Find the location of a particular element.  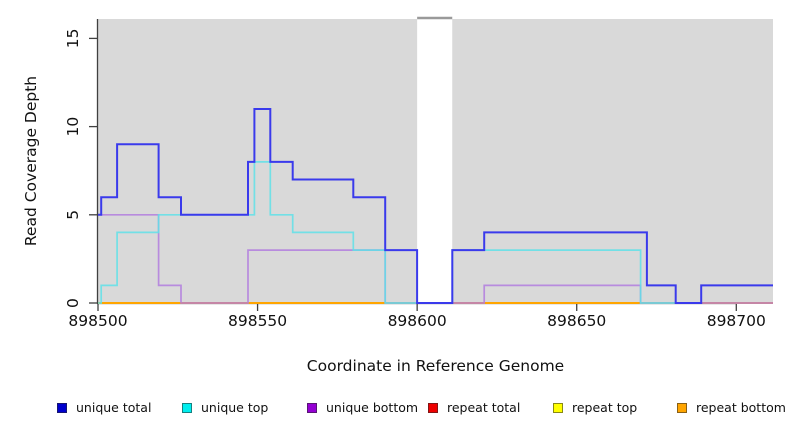

y-tick-label: 15 is located at coordinates (73, 39).